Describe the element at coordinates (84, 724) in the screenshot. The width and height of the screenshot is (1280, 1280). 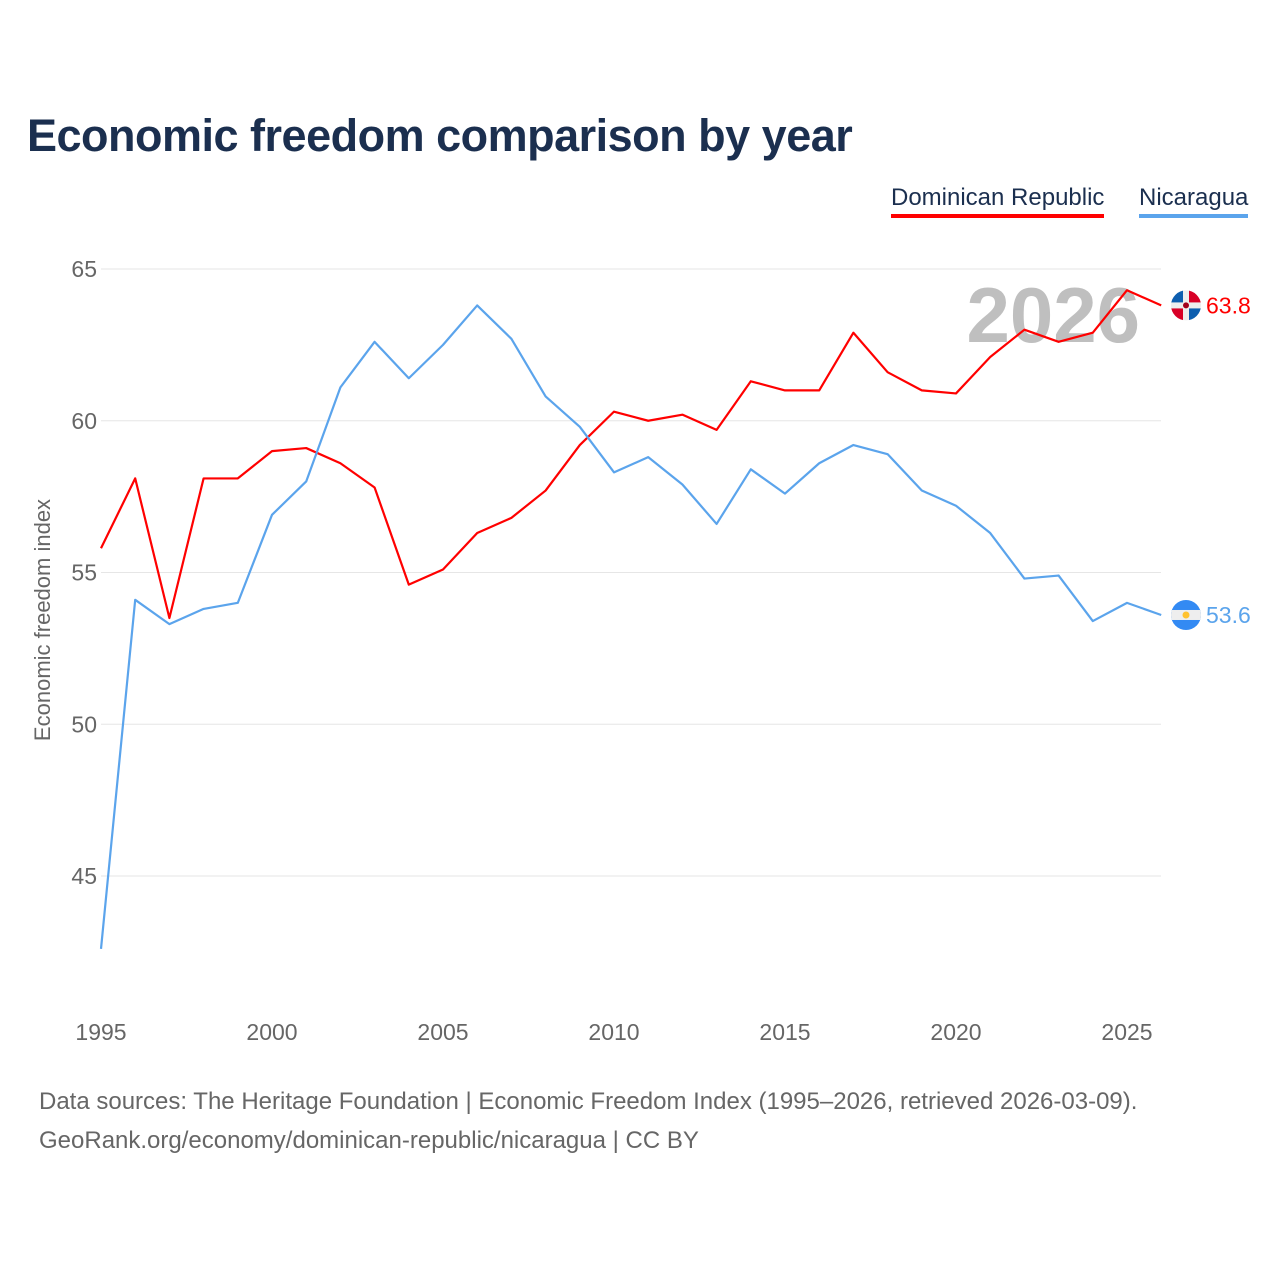
I see `y-tick-label: 50` at that location.